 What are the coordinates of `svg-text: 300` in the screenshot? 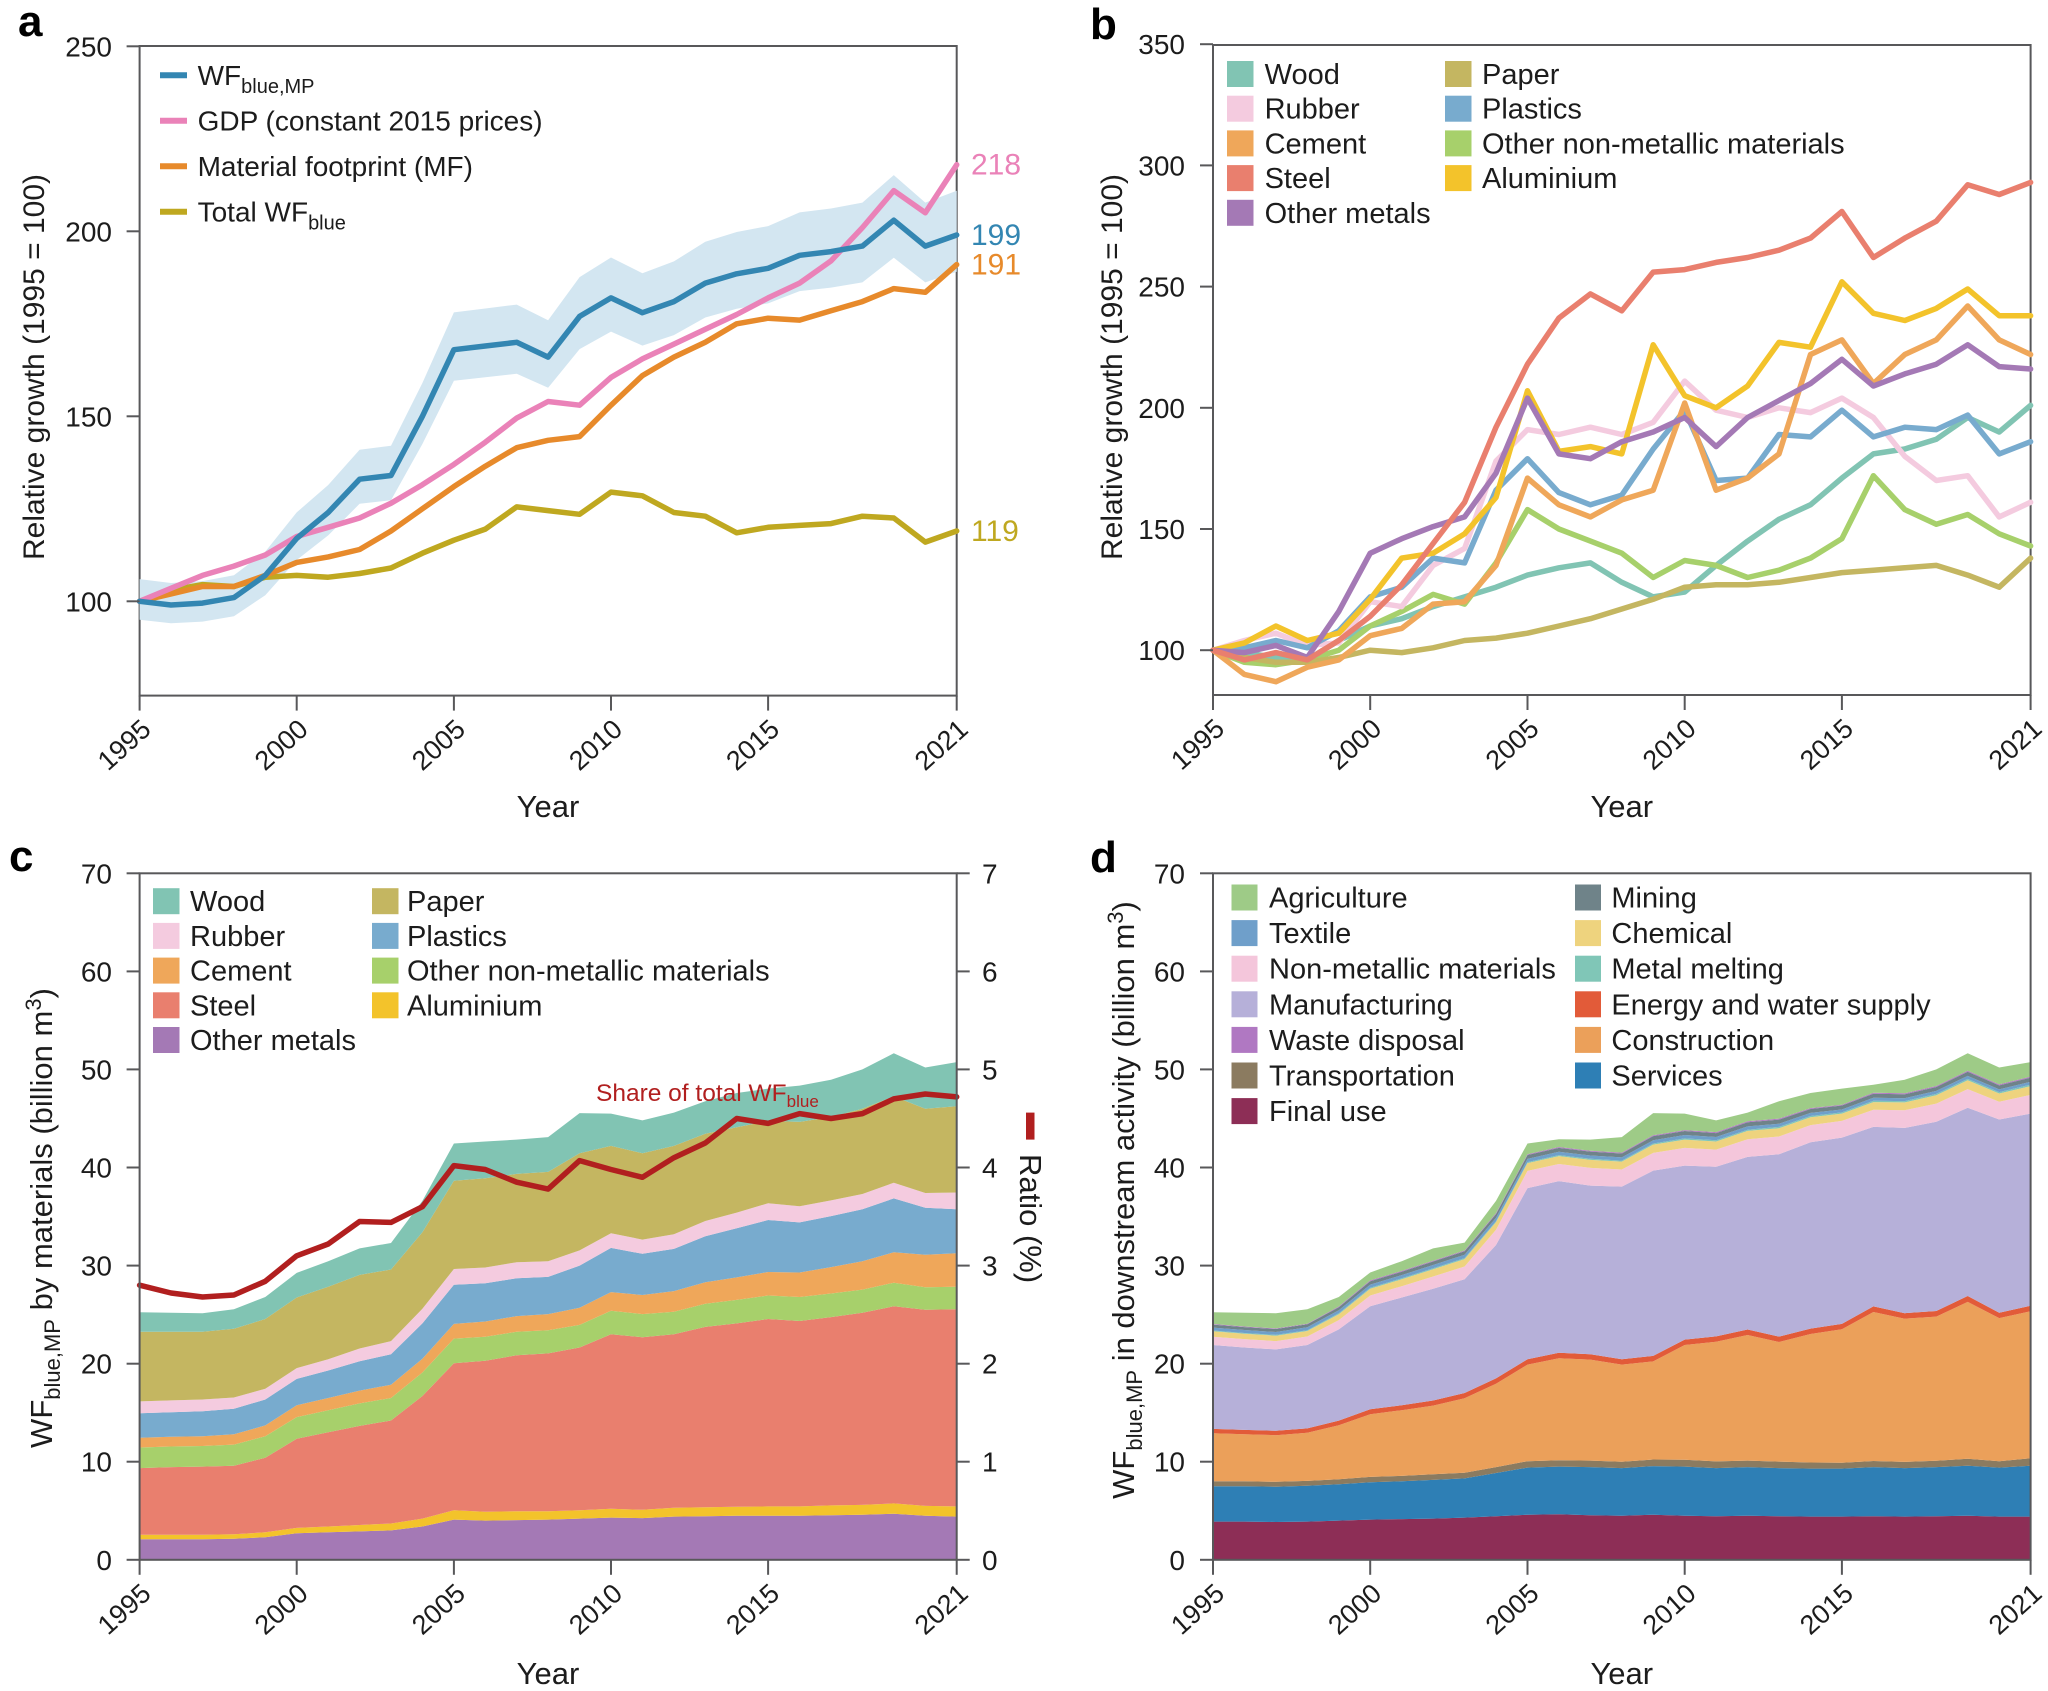 It's located at (1161, 165).